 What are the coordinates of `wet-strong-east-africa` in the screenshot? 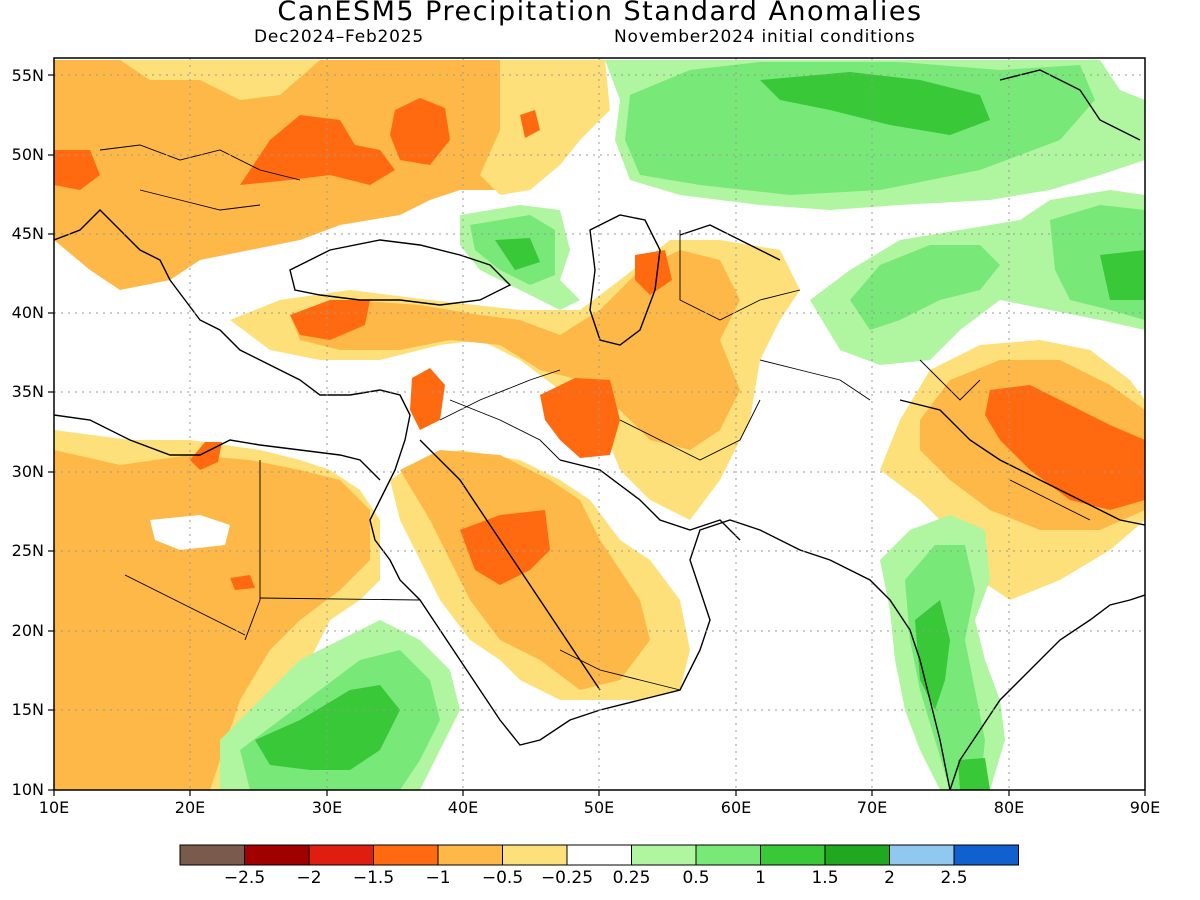 It's located at (327, 727).